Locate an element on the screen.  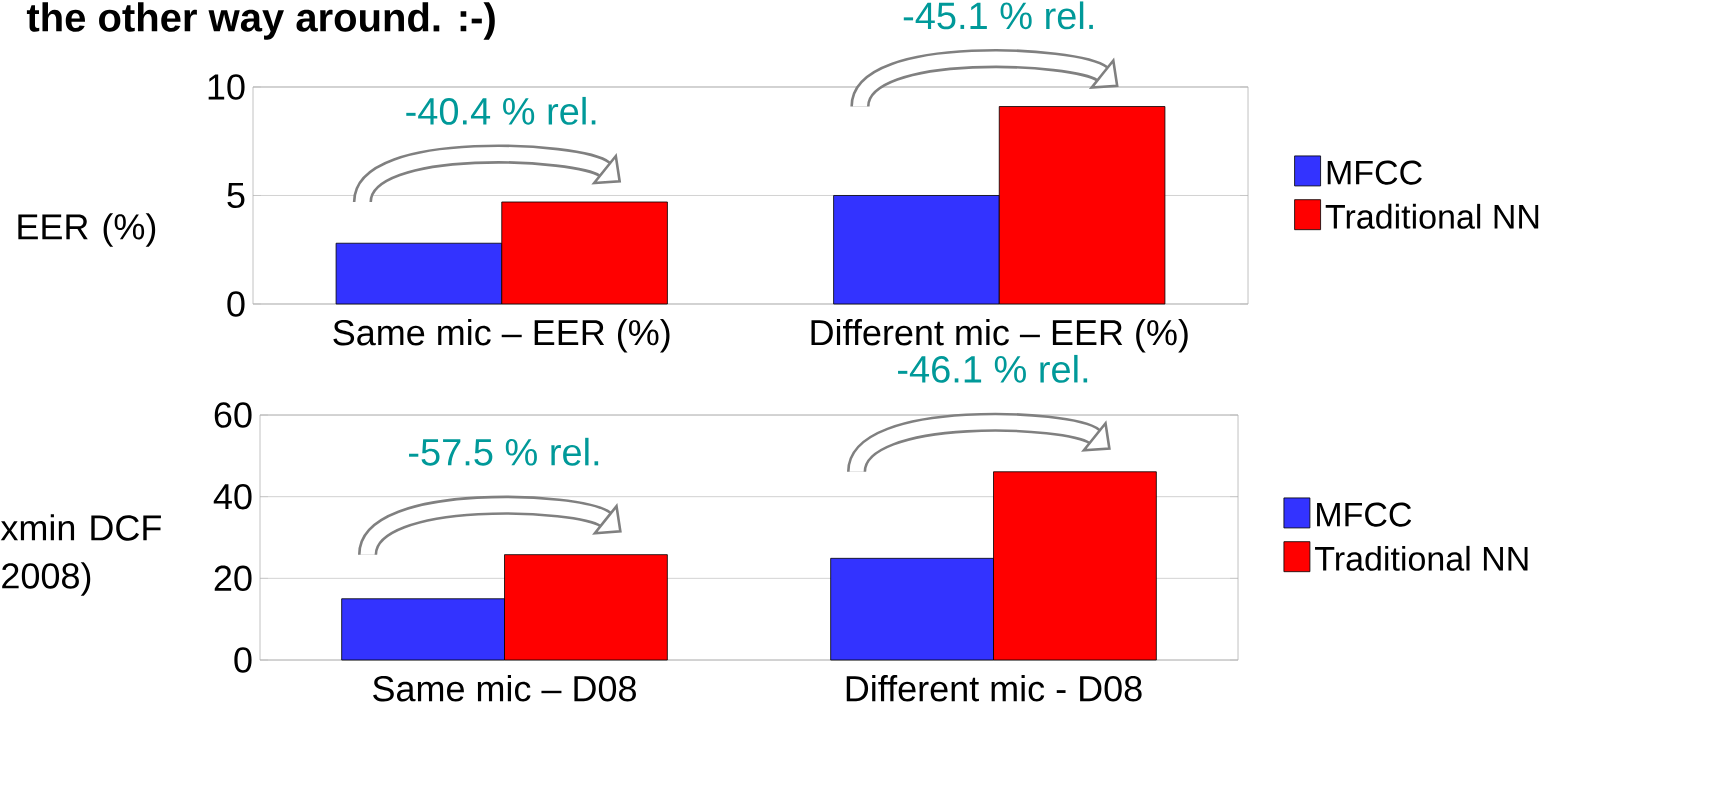
y-tick-label: 60 is located at coordinates (233, 415).